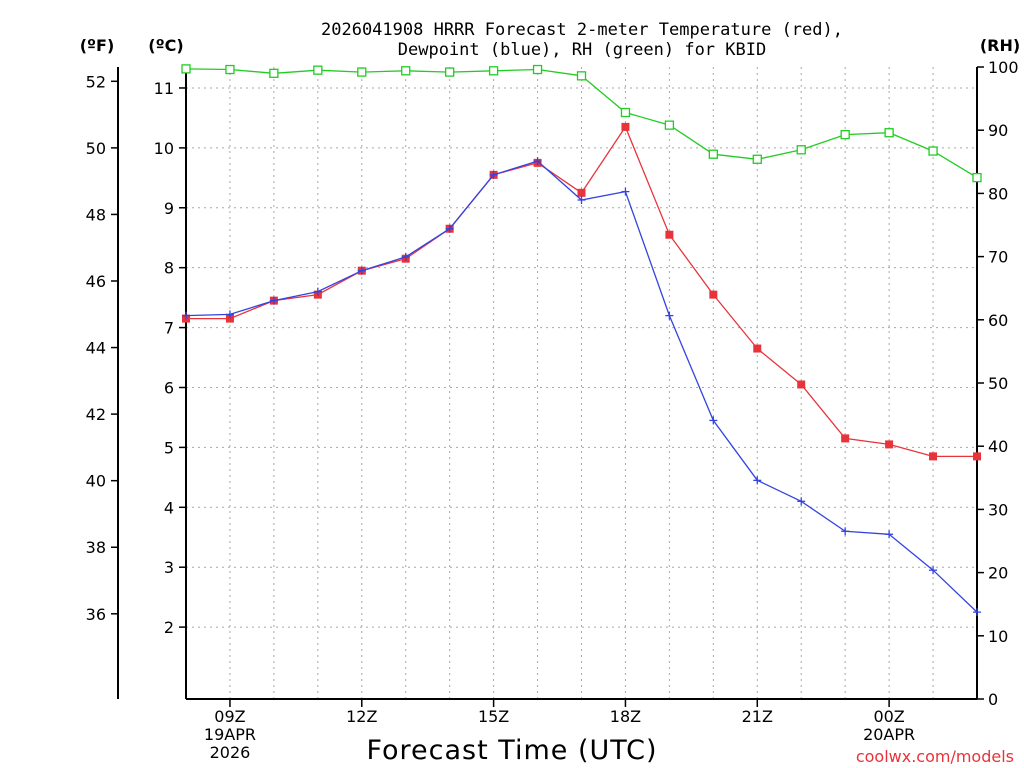 The width and height of the screenshot is (1024, 768). Describe the element at coordinates (582, 50) in the screenshot. I see `chart-title-line2: Dewpoint (blue), RH (green) for KBID` at that location.